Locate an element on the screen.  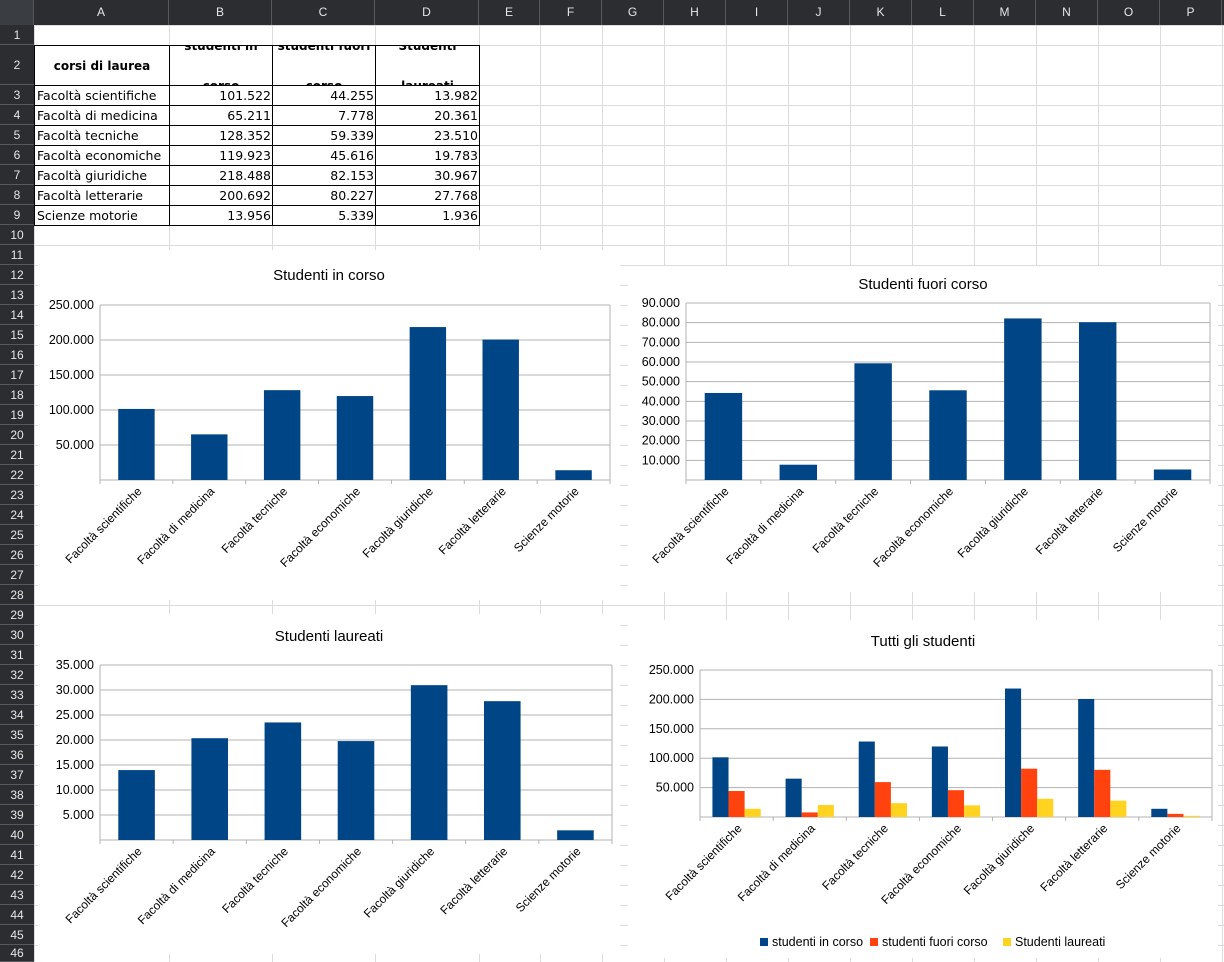
table-cell: Scienze motorie is located at coordinates (102, 215).